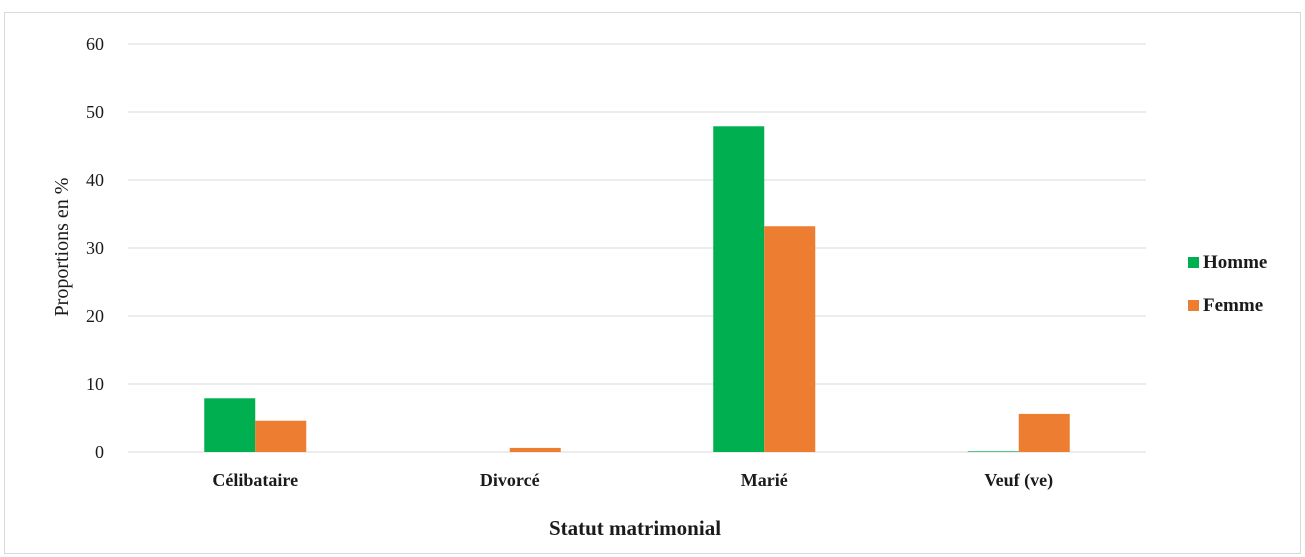  What do you see at coordinates (95, 44) in the screenshot?
I see `y-tick-label-6: 60` at bounding box center [95, 44].